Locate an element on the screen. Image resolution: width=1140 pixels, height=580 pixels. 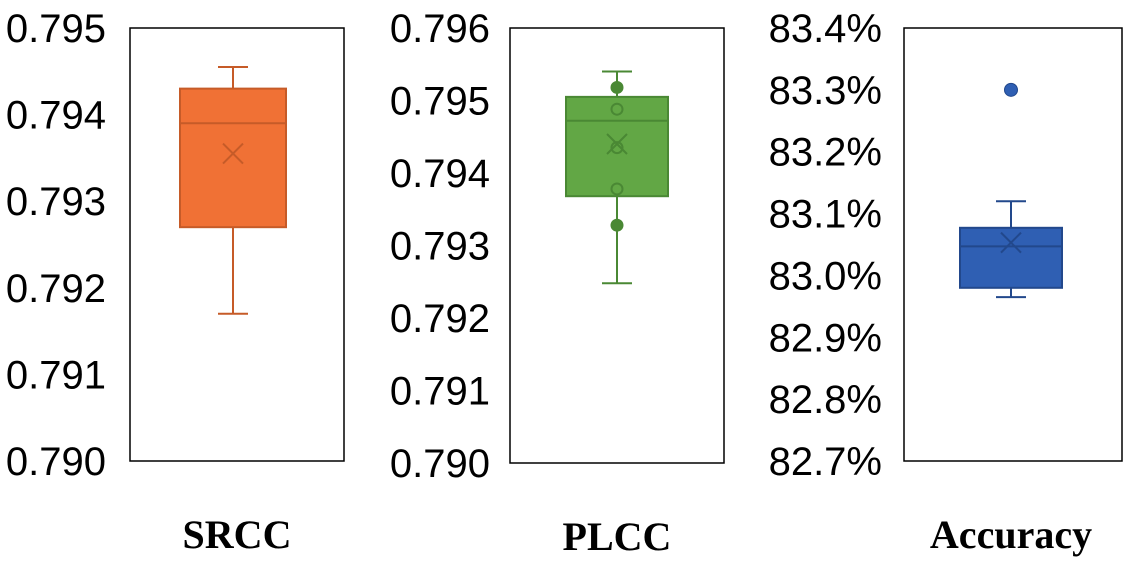
srcc-y-tick-label: 0.792 is located at coordinates (56, 289).